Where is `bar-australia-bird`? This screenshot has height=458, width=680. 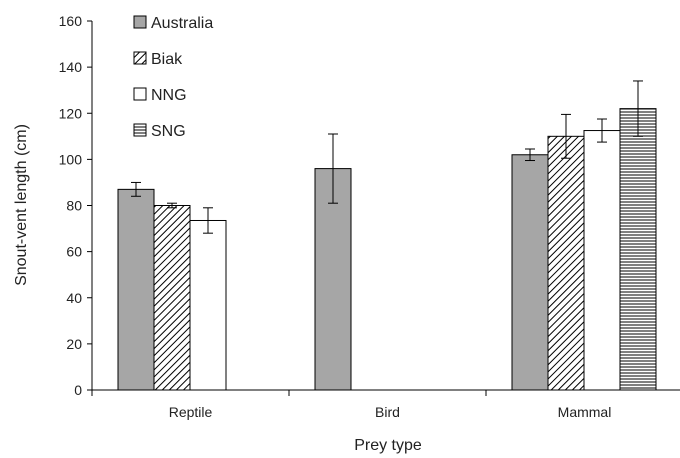 bar-australia-bird is located at coordinates (333, 279).